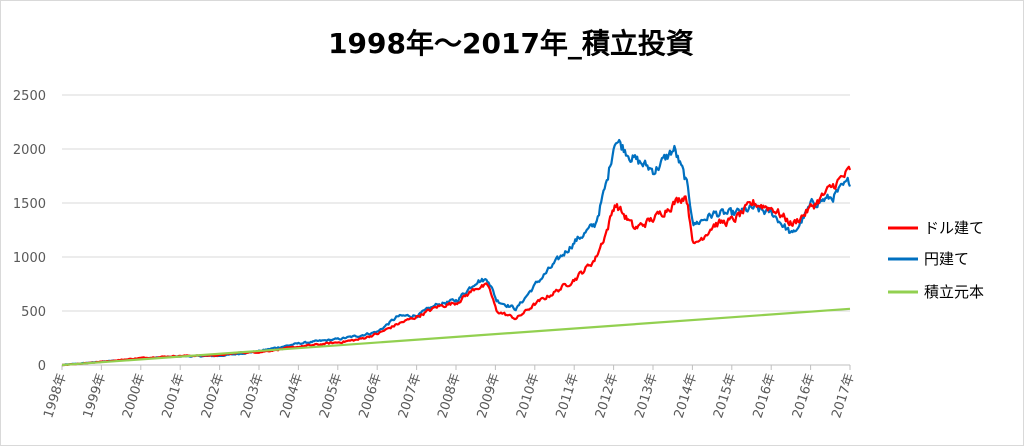 The width and height of the screenshot is (1024, 446). What do you see at coordinates (29, 150) in the screenshot?
I see `y-tick-label: 2000` at bounding box center [29, 150].